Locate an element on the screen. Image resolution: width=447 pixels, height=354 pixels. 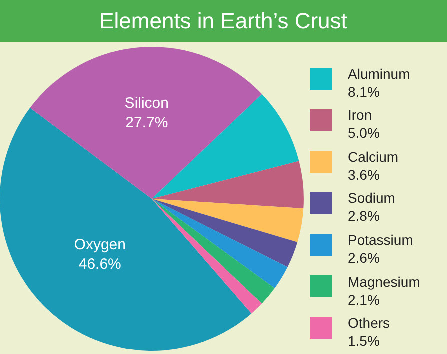
data-label: 2.8% is located at coordinates (364, 216).